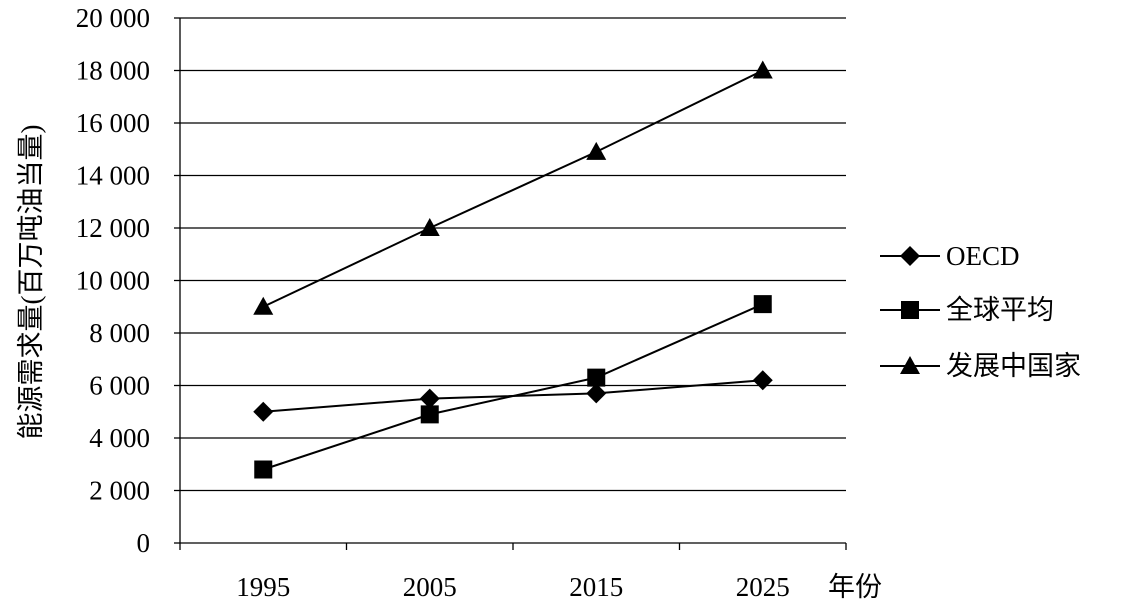 This screenshot has height=608, width=1125. I want to click on y-tick-label: 6 000, so click(119, 386).